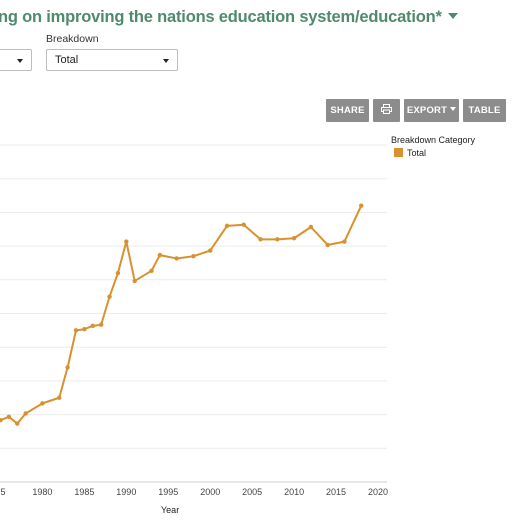  I want to click on x-tick-label: 1980, so click(42, 492).